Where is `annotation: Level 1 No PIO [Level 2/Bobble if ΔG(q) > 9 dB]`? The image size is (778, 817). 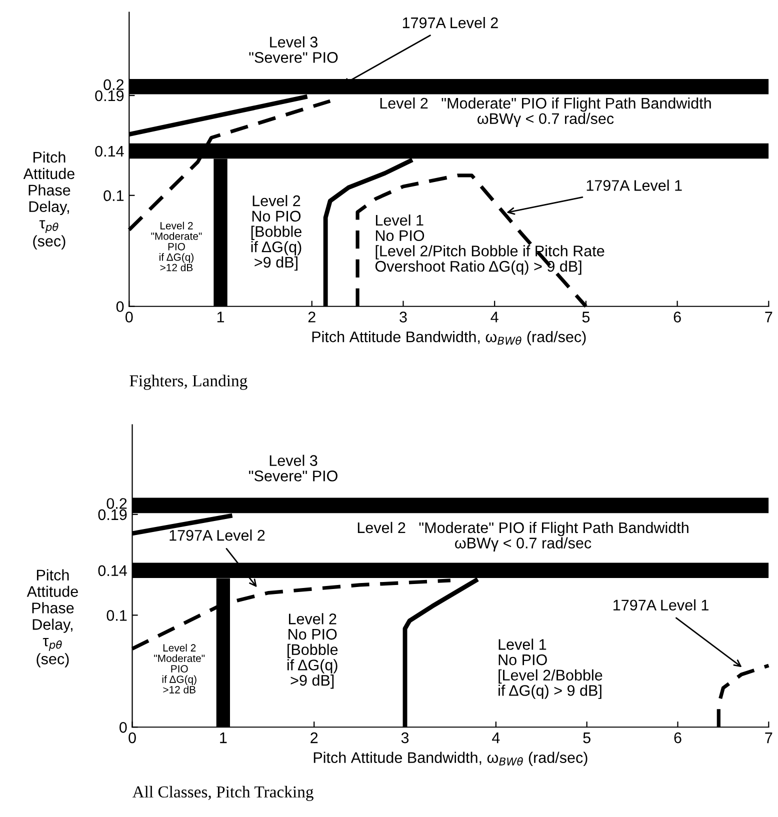 annotation: Level 1 No PIO [Level 2/Bobble if ΔG(q) > 9 dB] is located at coordinates (550, 668).